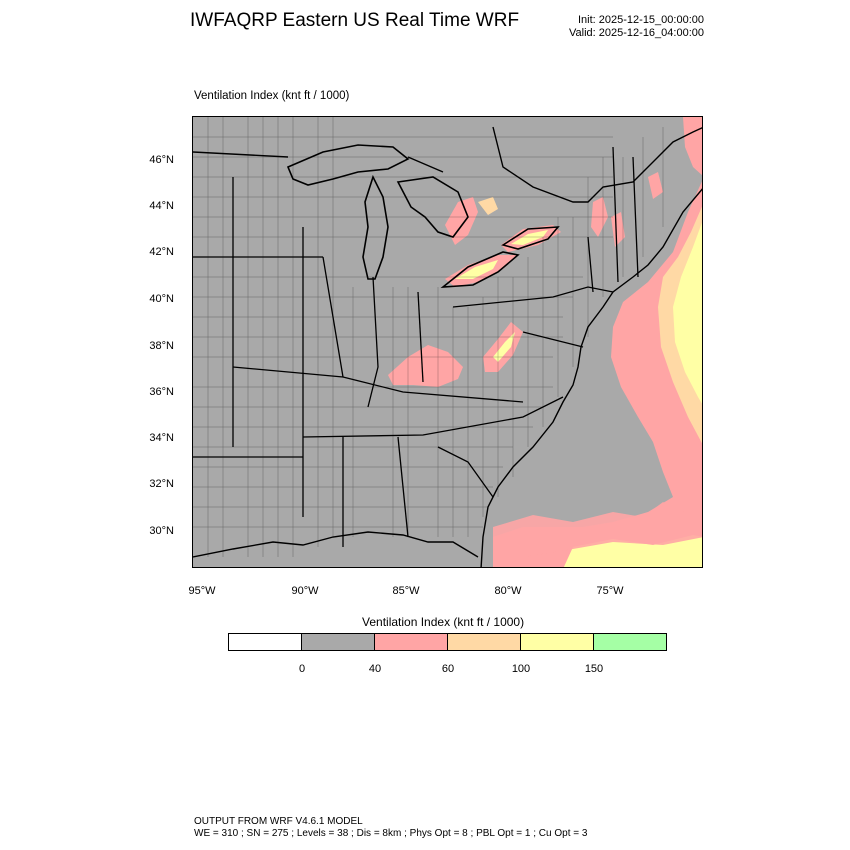 This screenshot has height=850, width=850. I want to click on legend-tick-100: 100, so click(521, 669).